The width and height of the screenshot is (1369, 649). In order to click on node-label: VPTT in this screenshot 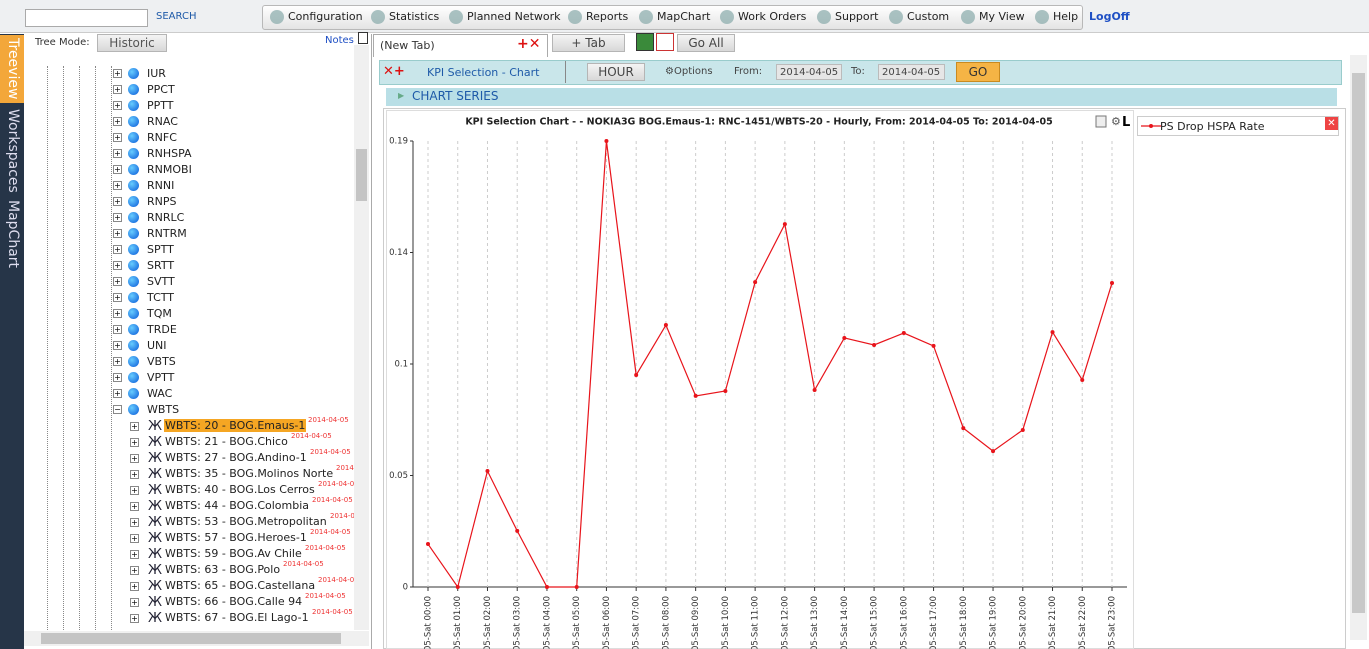, I will do `click(161, 377)`.